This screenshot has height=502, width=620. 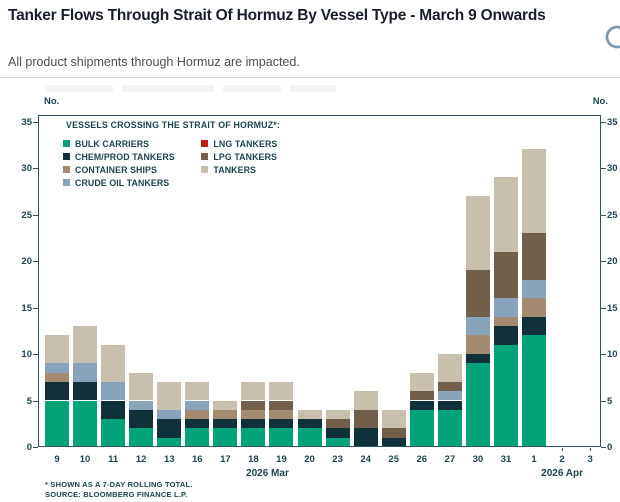 What do you see at coordinates (612, 122) in the screenshot?
I see `y-tick-label: 35` at bounding box center [612, 122].